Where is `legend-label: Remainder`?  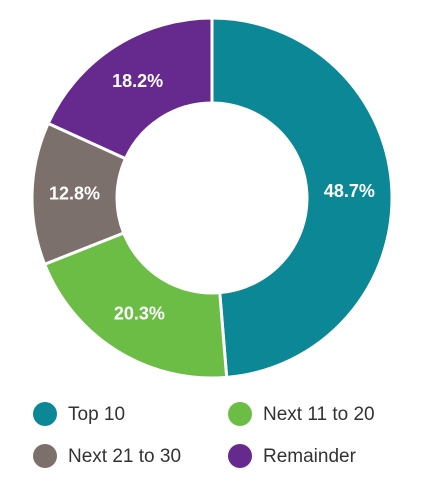 legend-label: Remainder is located at coordinates (310, 456).